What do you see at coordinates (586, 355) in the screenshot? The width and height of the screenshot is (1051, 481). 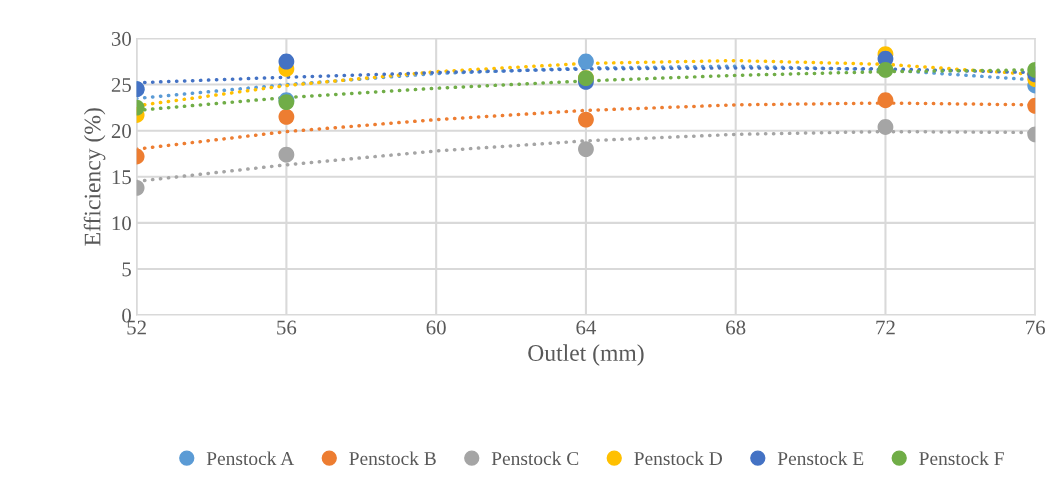 I see `x-axis-title: Outlet (mm)` at bounding box center [586, 355].